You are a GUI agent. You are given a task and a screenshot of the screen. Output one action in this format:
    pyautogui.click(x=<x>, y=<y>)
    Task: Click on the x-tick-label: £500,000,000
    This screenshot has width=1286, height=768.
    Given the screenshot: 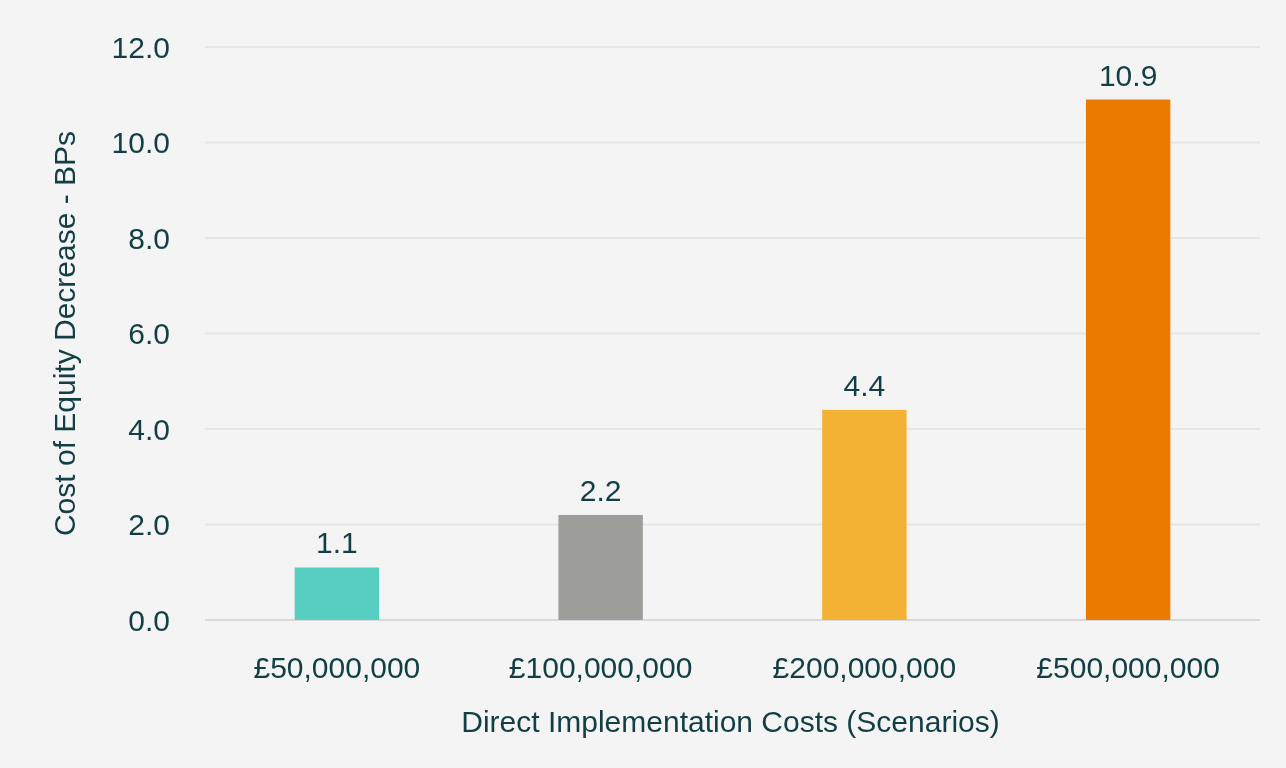 What is the action you would take?
    pyautogui.click(x=1128, y=667)
    